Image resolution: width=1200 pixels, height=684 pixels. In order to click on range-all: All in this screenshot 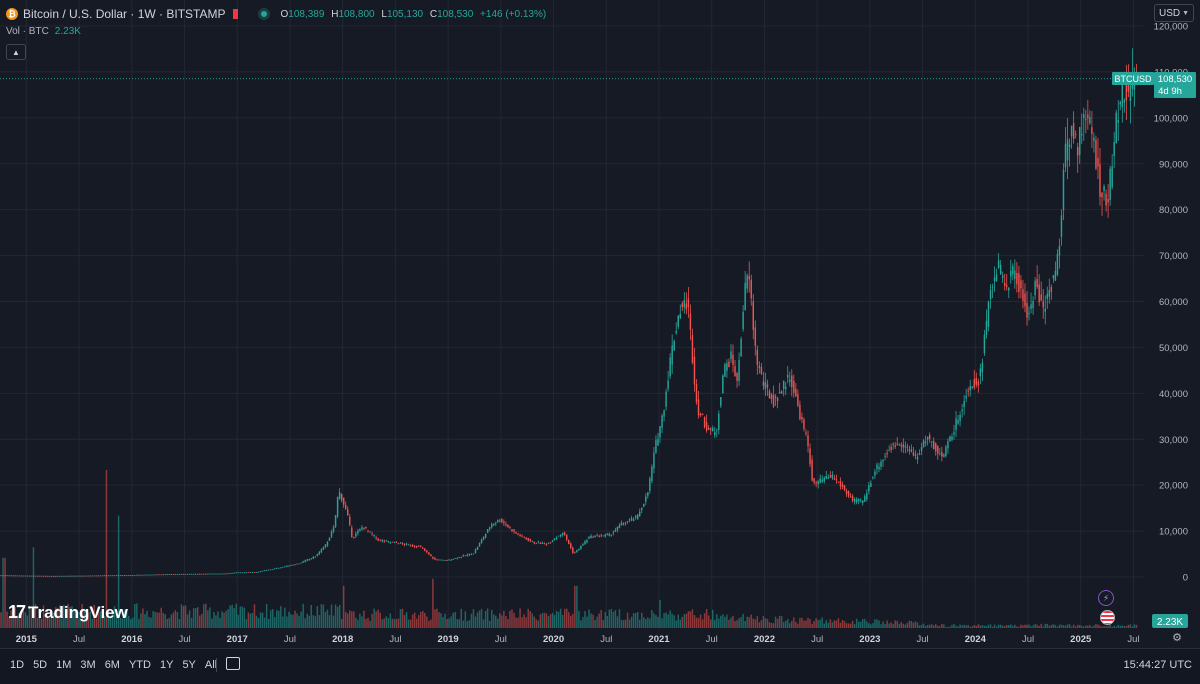, I will do `click(211, 665)`.